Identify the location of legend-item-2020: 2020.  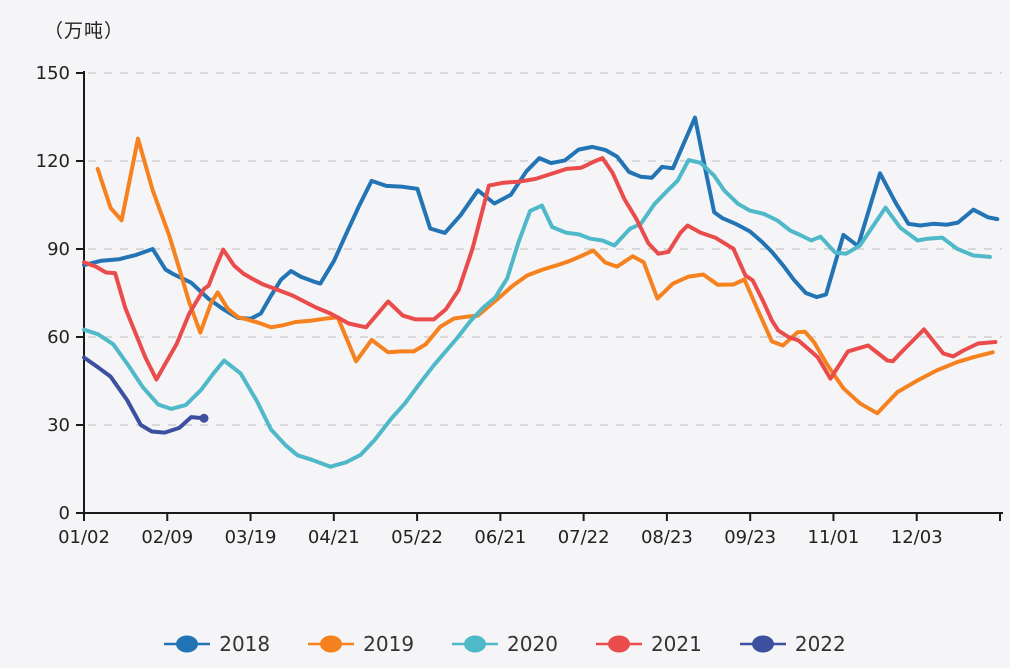
(505, 644).